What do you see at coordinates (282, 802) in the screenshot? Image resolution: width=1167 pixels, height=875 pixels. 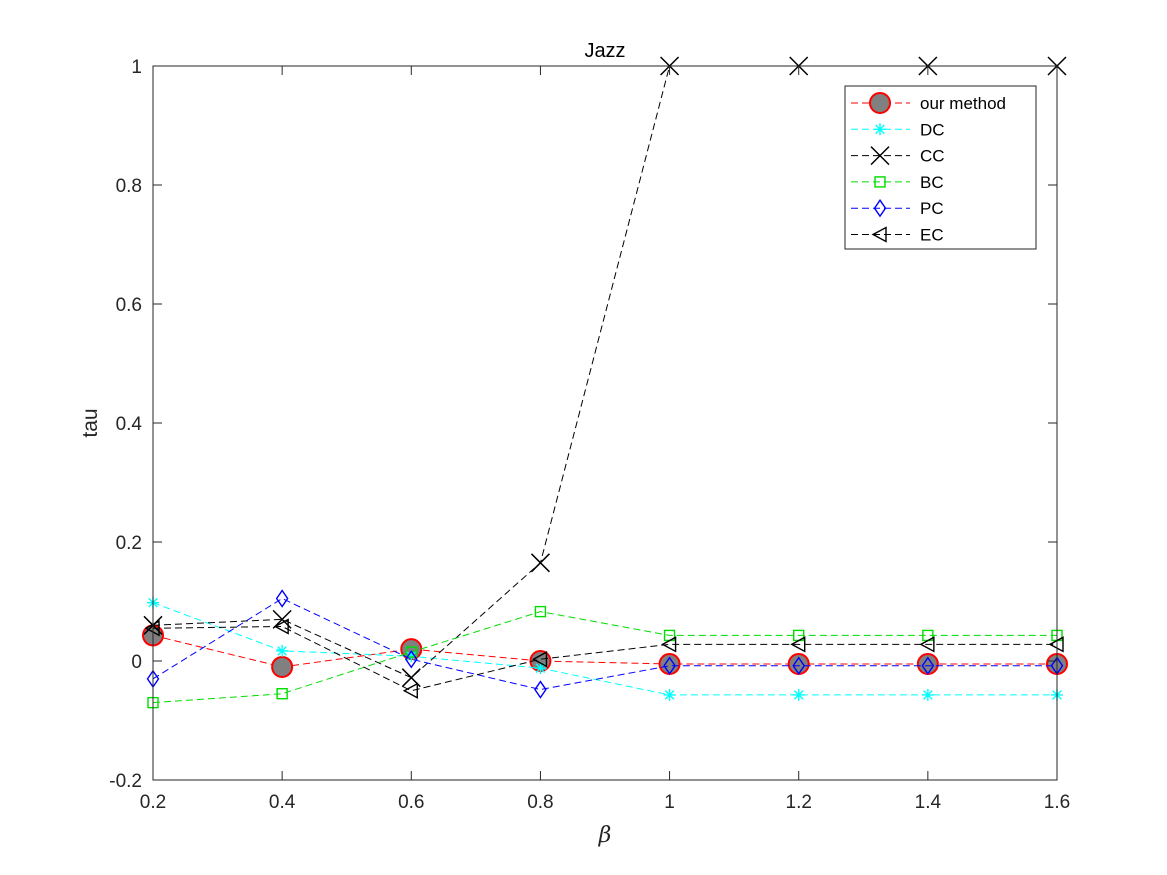 I see `x-tick-label: 0.4` at bounding box center [282, 802].